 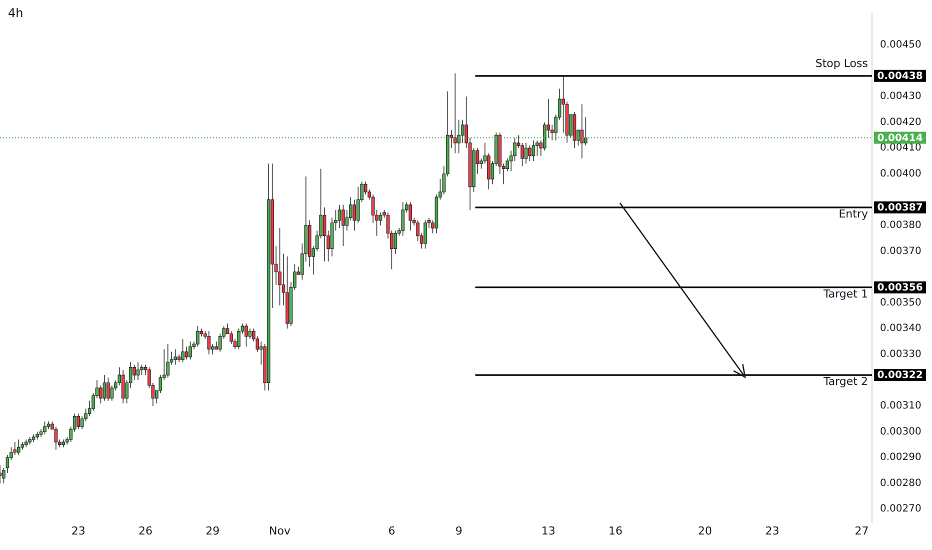 What do you see at coordinates (900, 138) in the screenshot?
I see `text: 0.00414` at bounding box center [900, 138].